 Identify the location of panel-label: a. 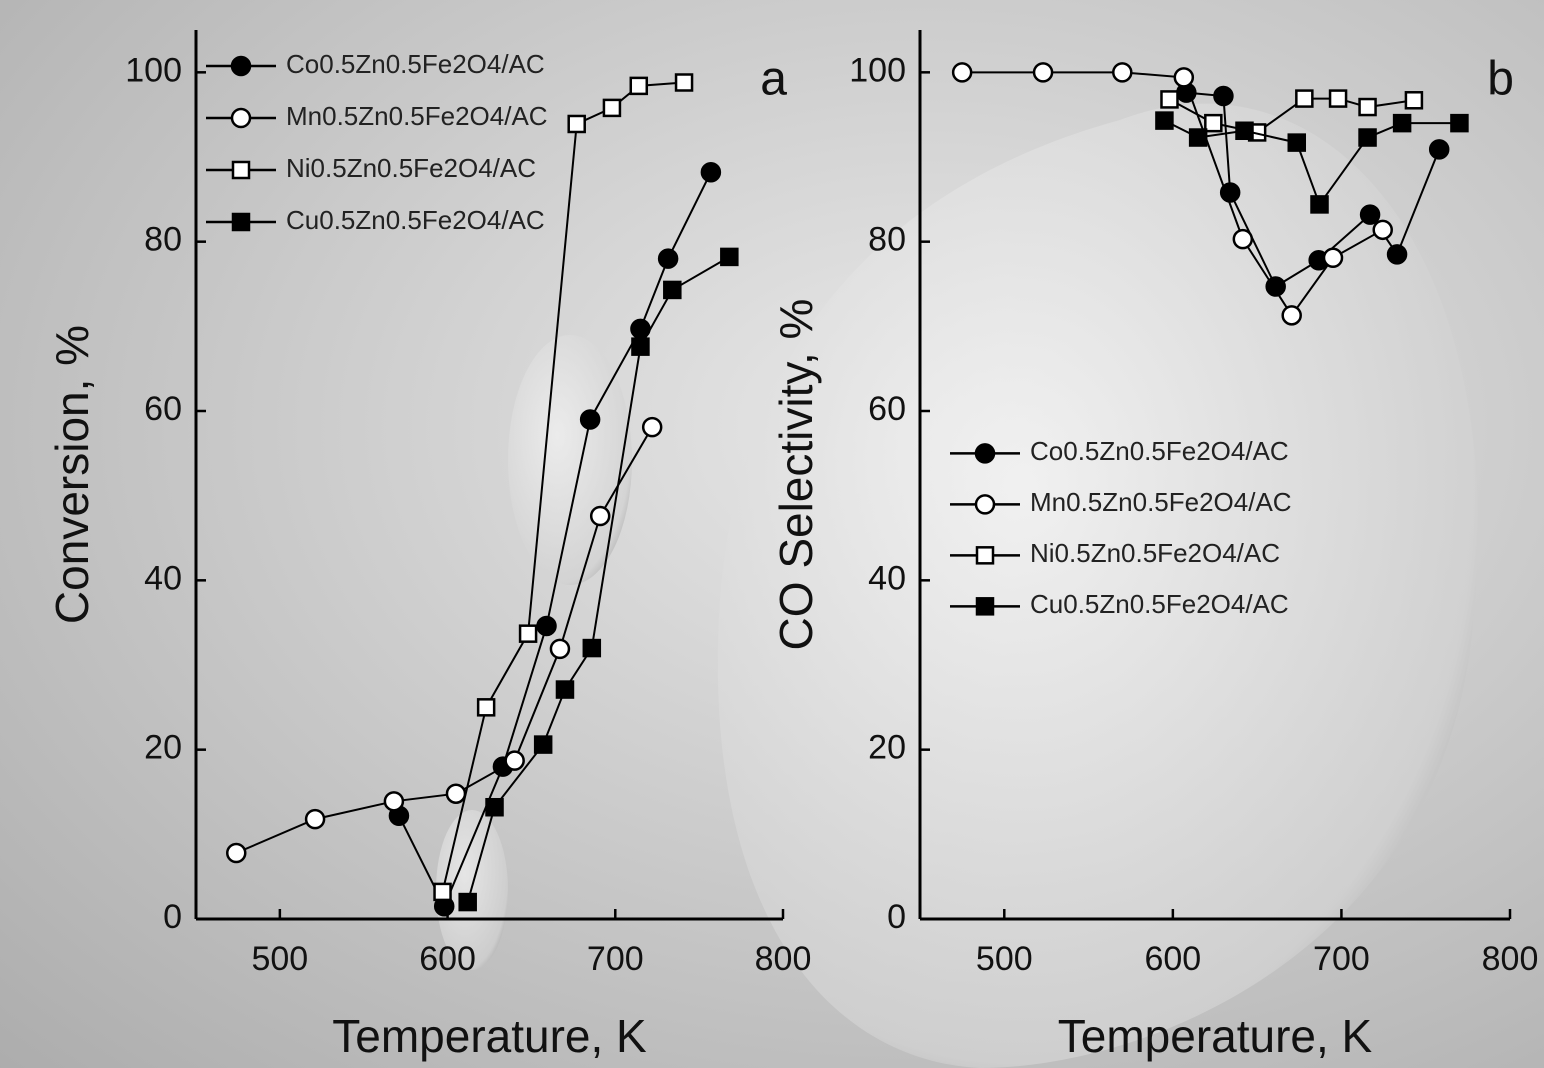
(773, 79).